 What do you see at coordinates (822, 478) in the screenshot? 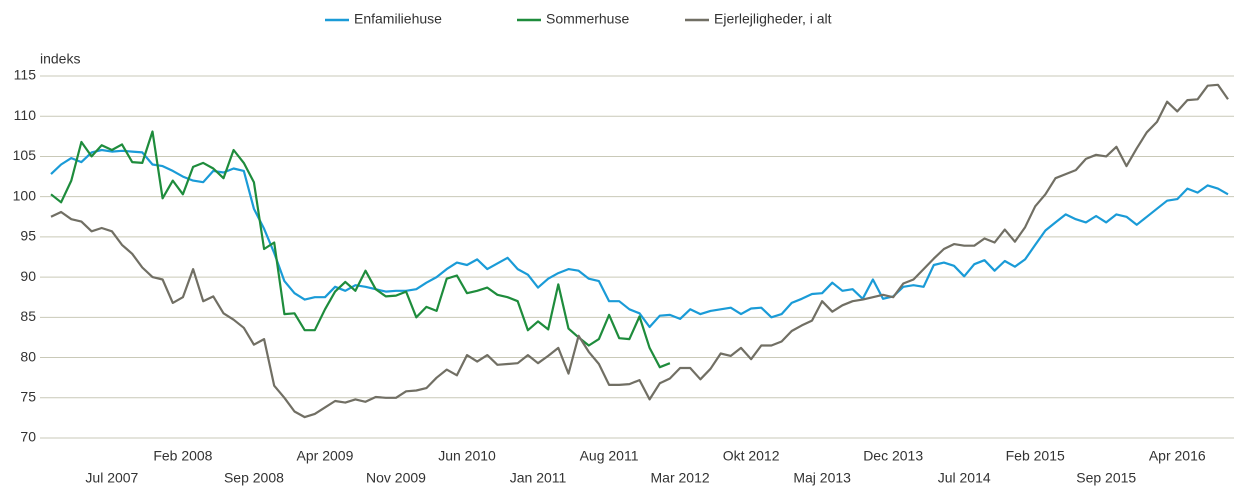
I see `x-tick-label: Maj 2013` at bounding box center [822, 478].